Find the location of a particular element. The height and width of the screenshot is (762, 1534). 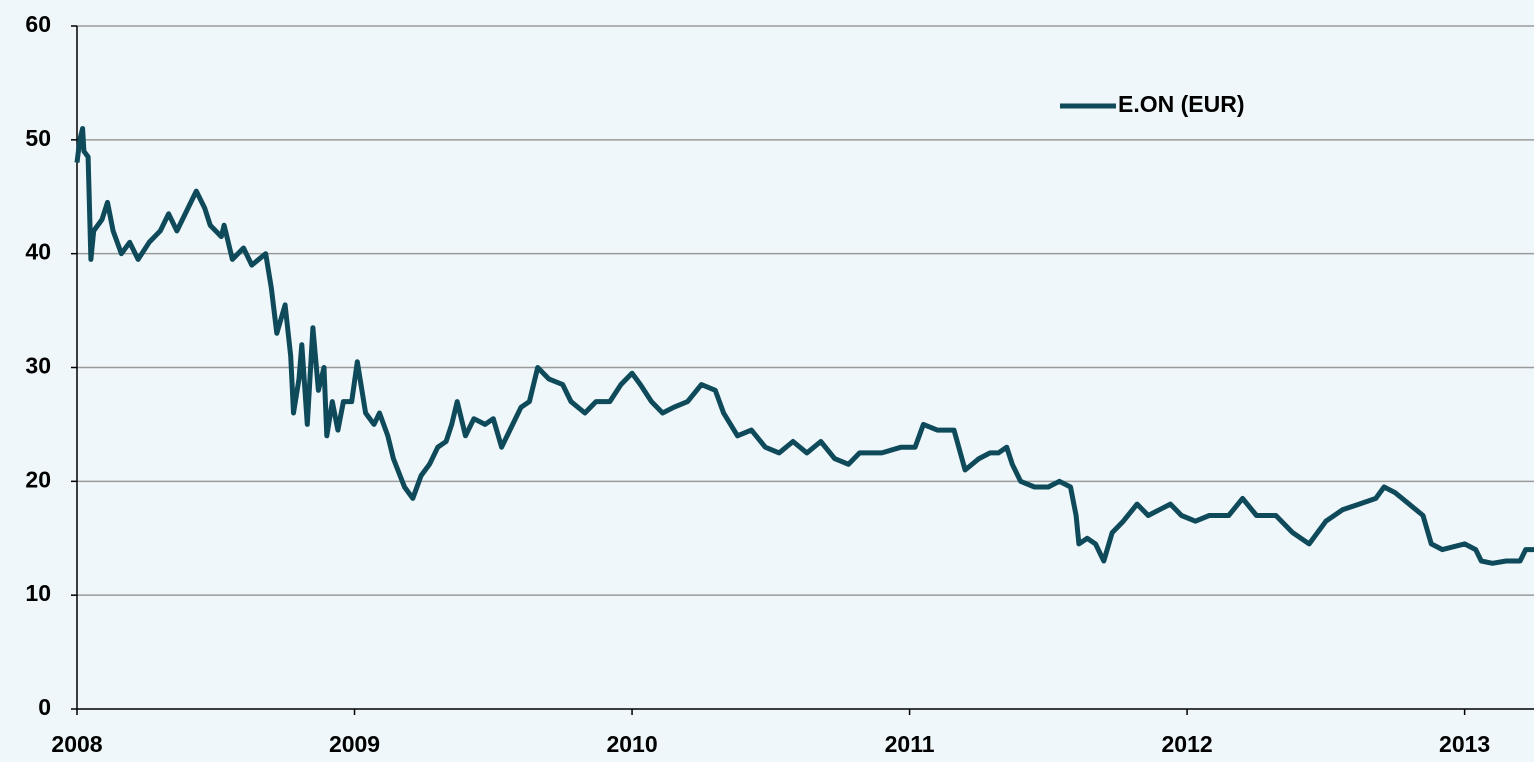

legend-label: E.ON (EUR) is located at coordinates (1181, 104).